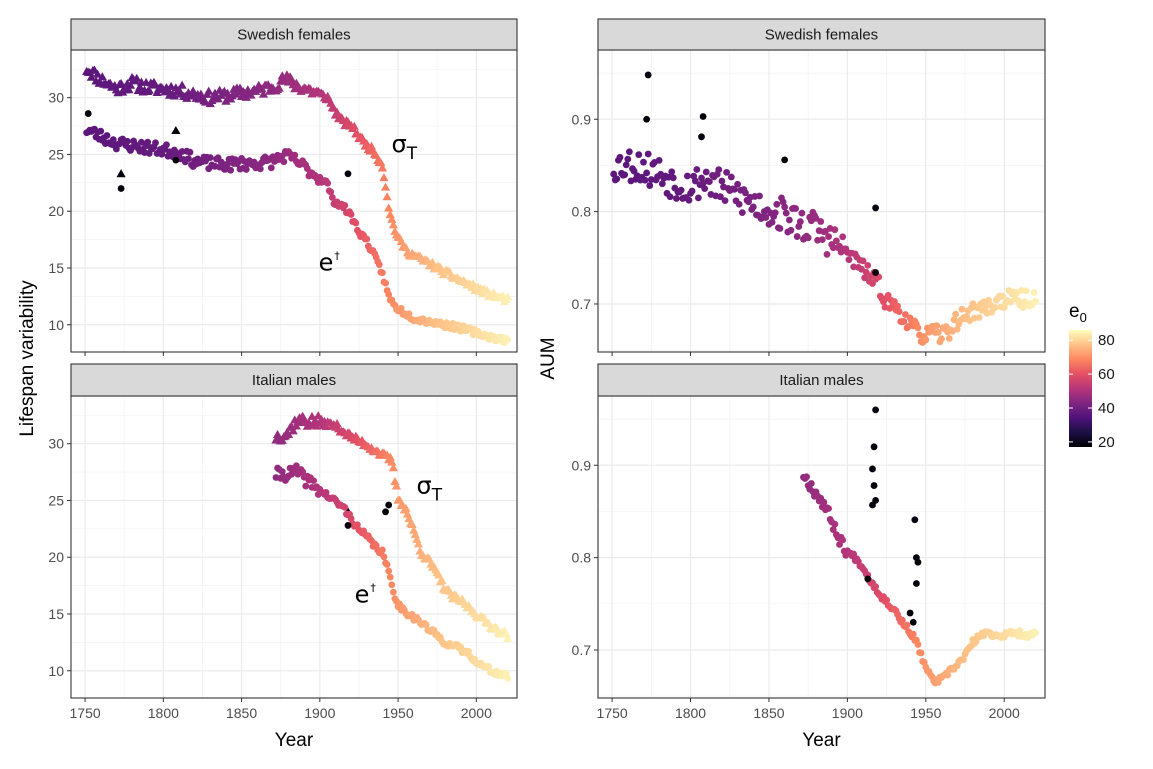  I want to click on legend-title: e0, so click(1078, 313).